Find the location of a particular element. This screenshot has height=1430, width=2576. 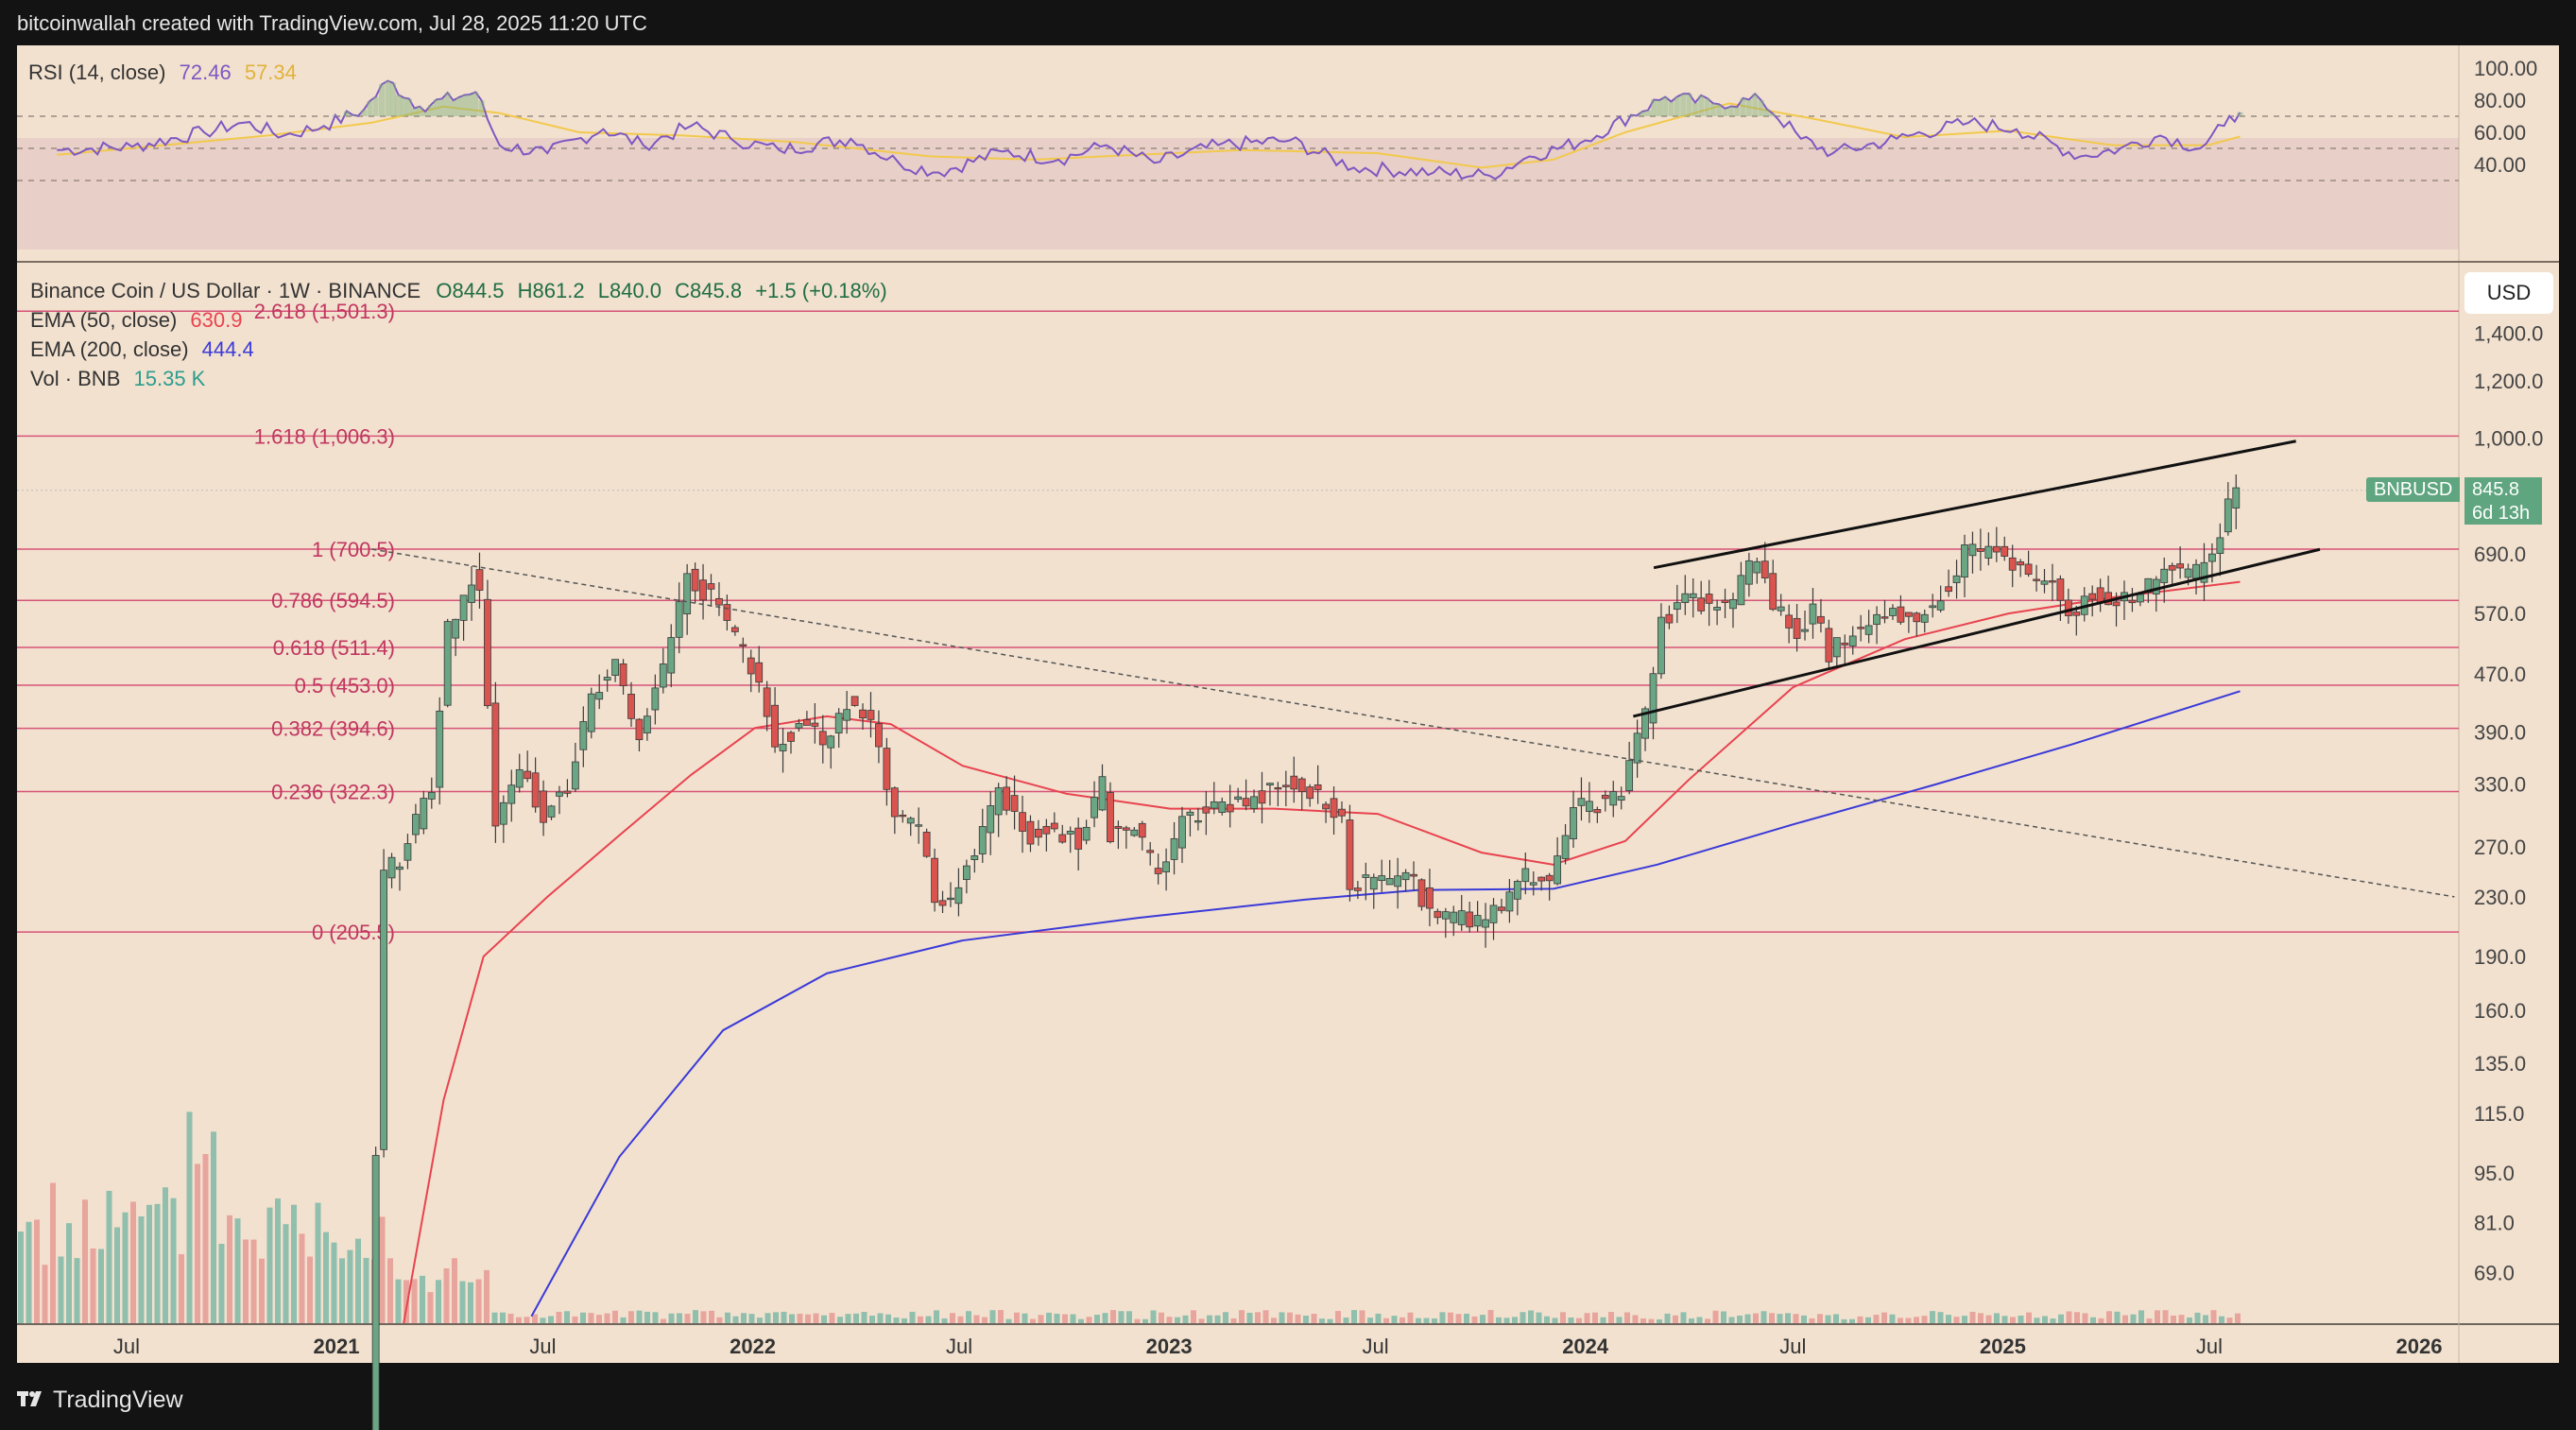

price-tag-price: 845.8 is located at coordinates (2503, 489).